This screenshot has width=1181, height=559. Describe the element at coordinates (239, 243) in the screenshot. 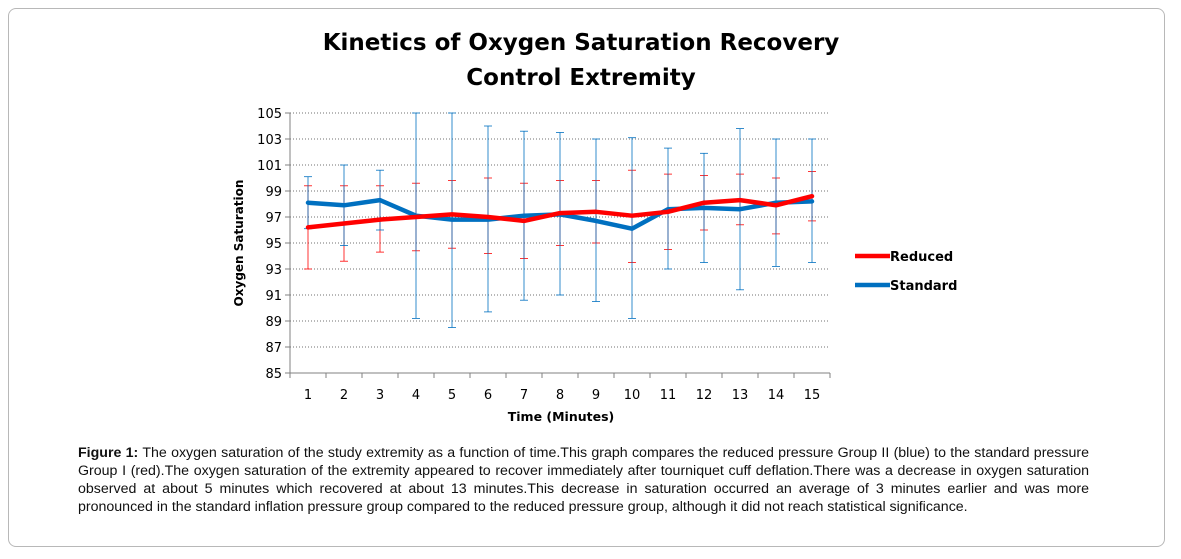

I see `y-axis-label: Oxygen Saturation` at that location.